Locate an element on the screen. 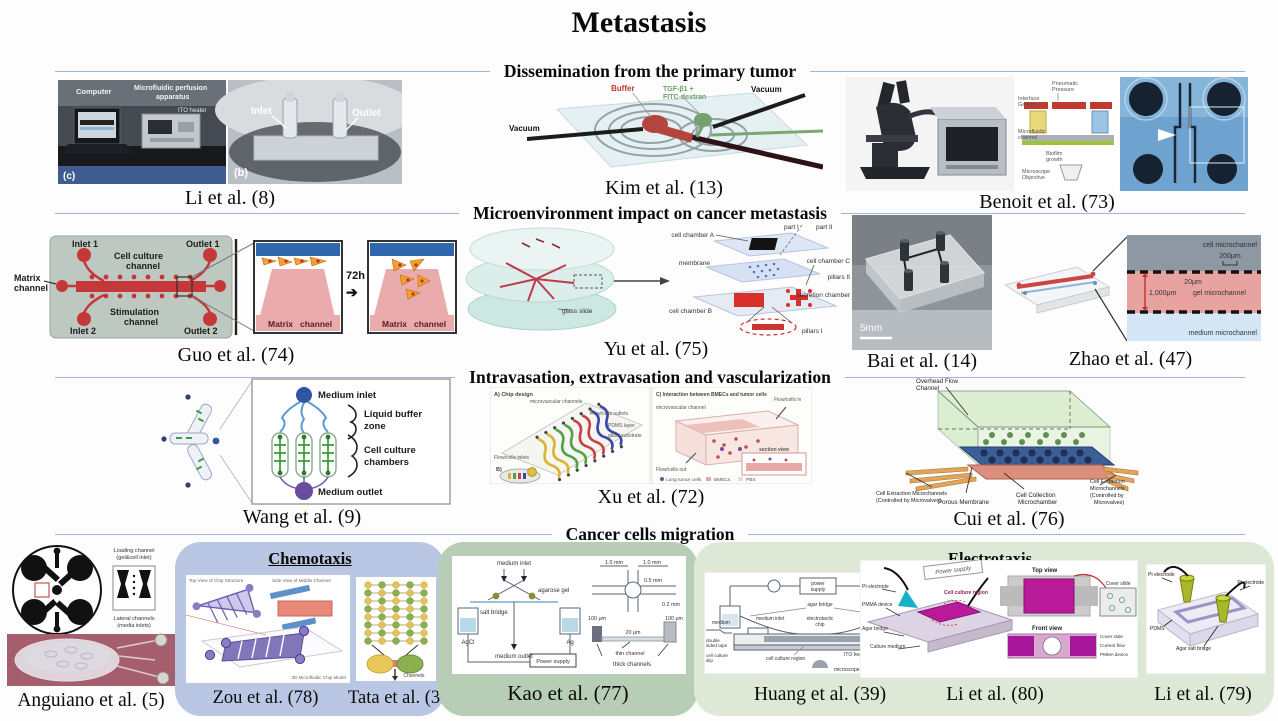 Image resolution: width=1278 pixels, height=721 pixels. chip-photo-illustration is located at coordinates (316, 126).